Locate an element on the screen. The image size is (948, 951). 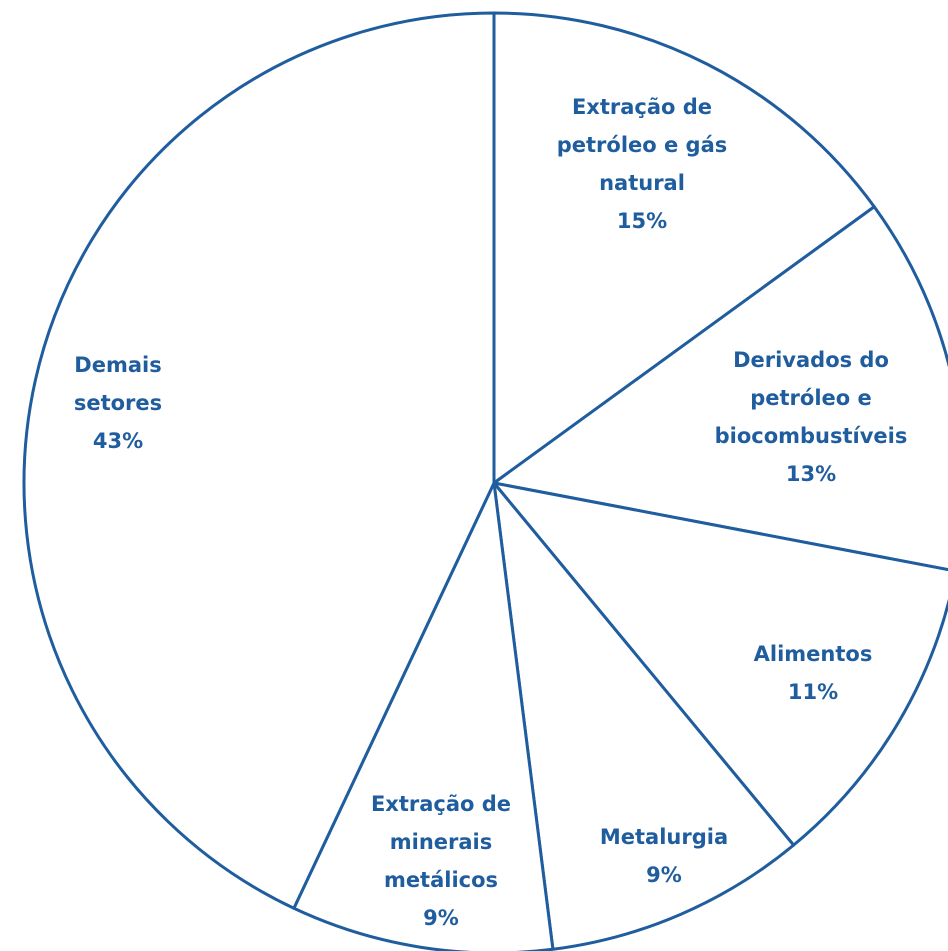
slice-label: natural is located at coordinates (642, 183).